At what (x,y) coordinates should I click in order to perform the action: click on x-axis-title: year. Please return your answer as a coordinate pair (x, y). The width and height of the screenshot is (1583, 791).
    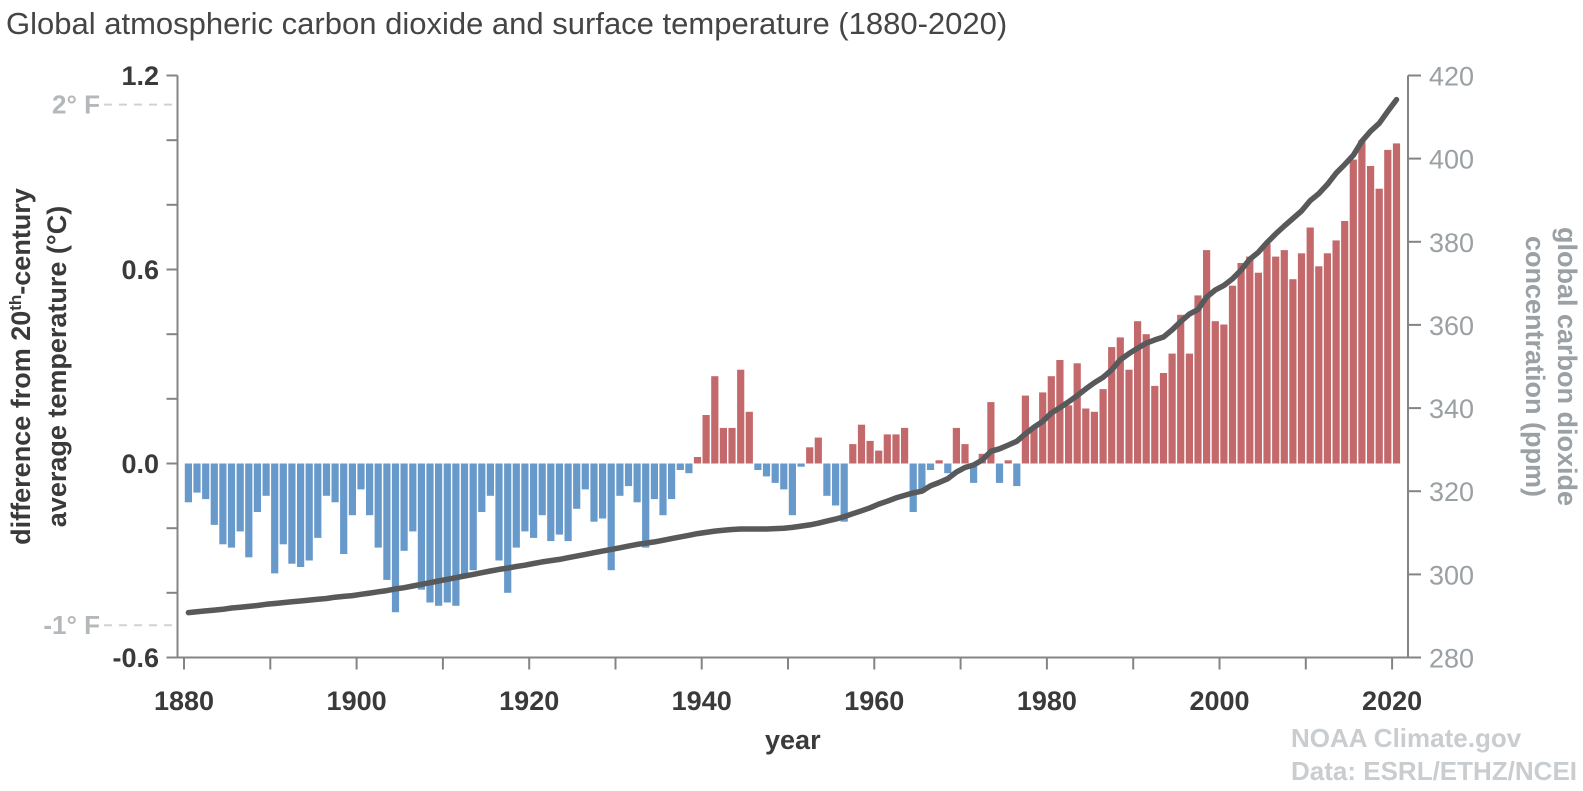
    Looking at the image, I should click on (793, 740).